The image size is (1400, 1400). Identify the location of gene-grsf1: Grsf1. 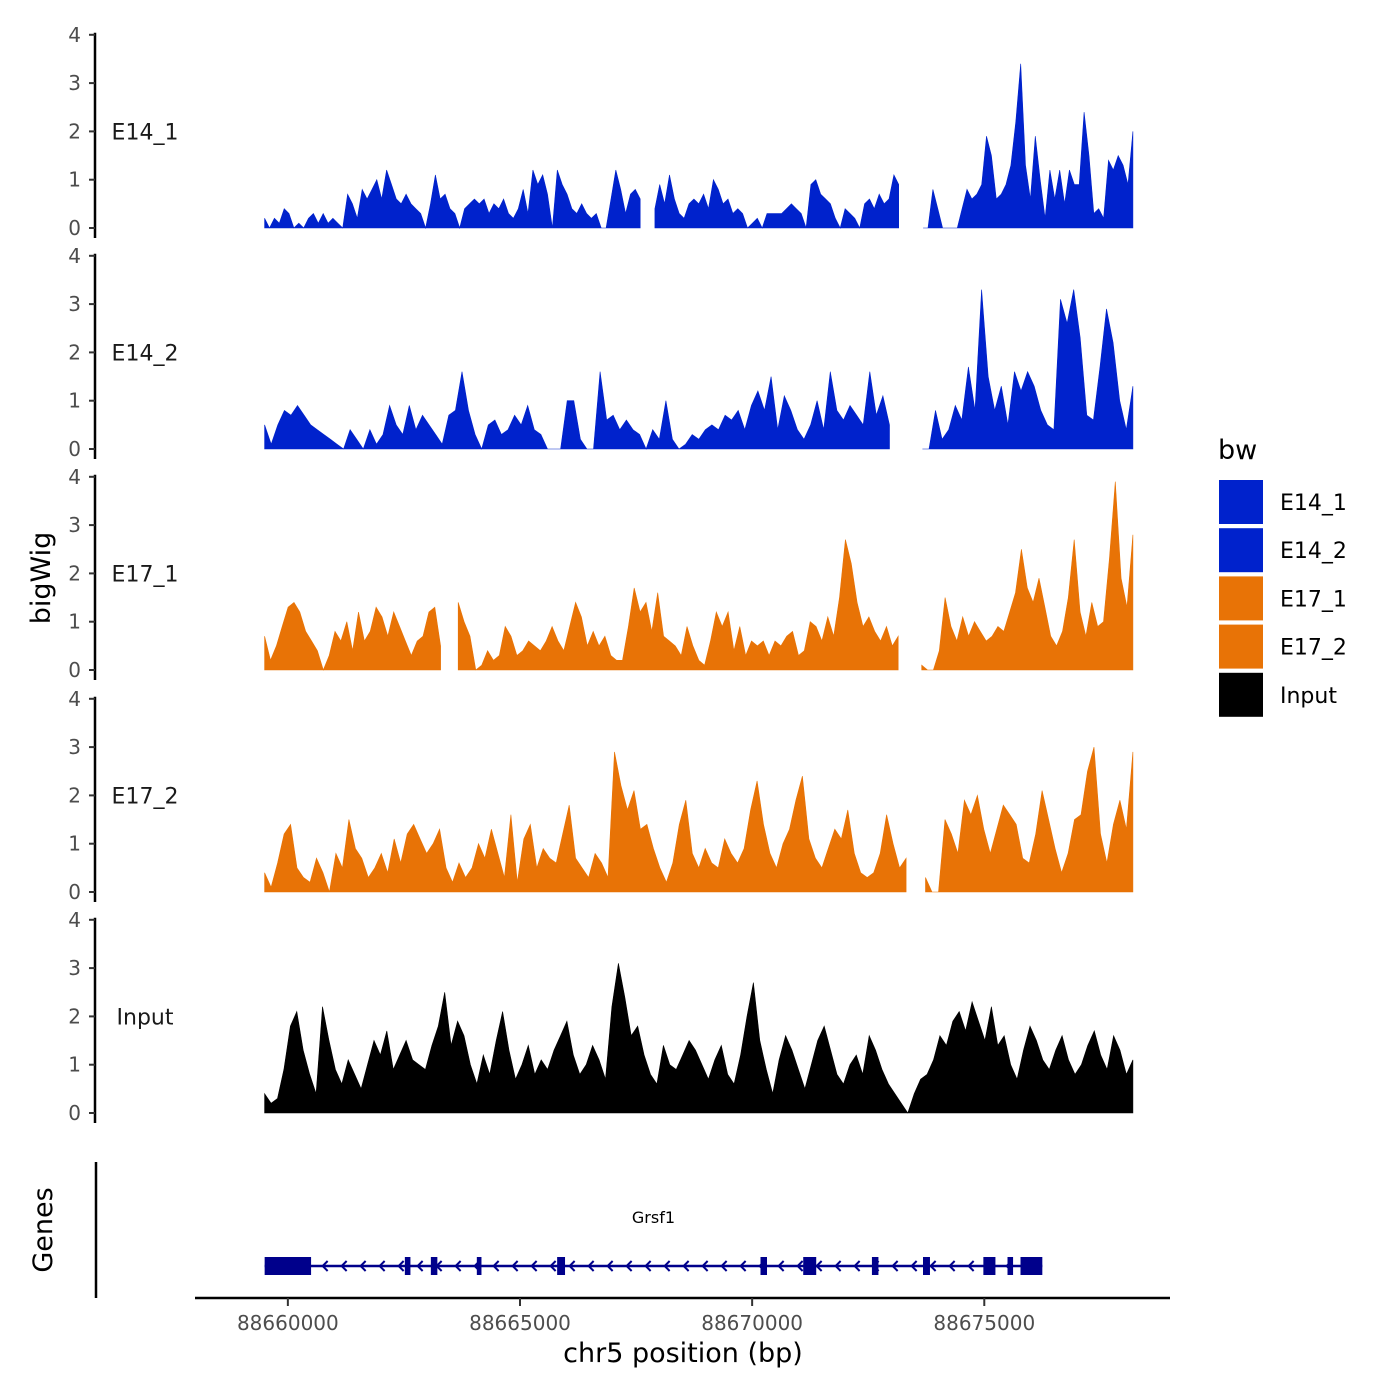
(653, 1241).